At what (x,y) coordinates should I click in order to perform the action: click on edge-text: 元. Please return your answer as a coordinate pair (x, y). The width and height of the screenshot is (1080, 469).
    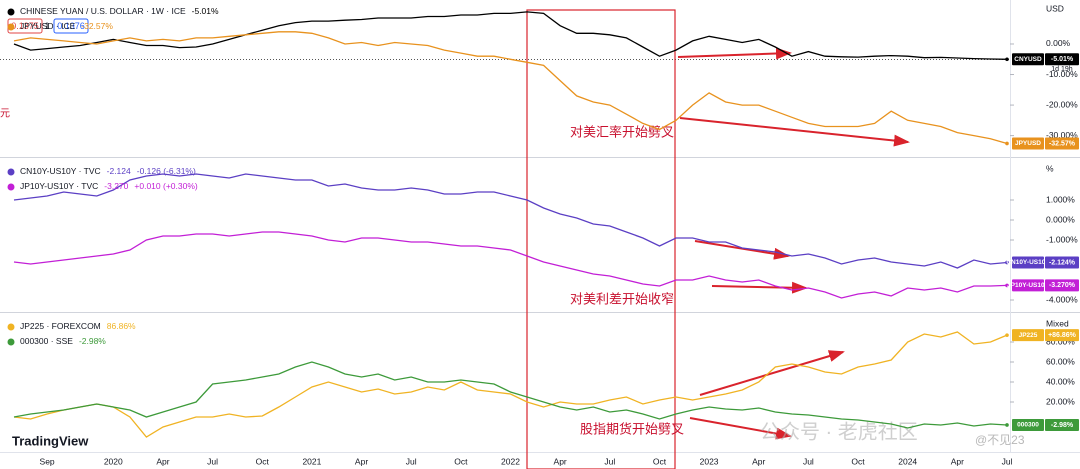
    Looking at the image, I should click on (5, 114).